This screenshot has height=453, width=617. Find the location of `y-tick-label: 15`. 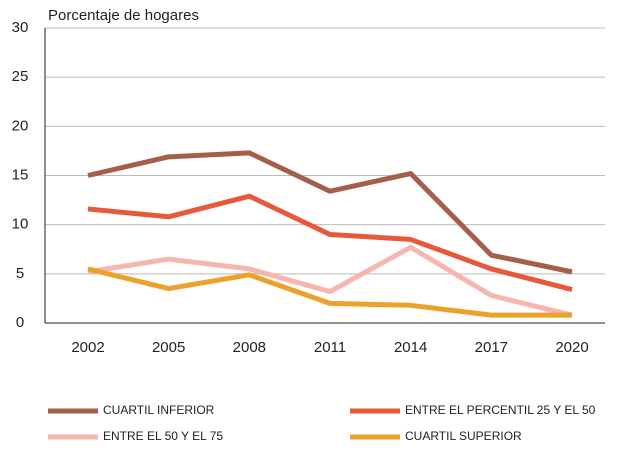

y-tick-label: 15 is located at coordinates (20, 174).